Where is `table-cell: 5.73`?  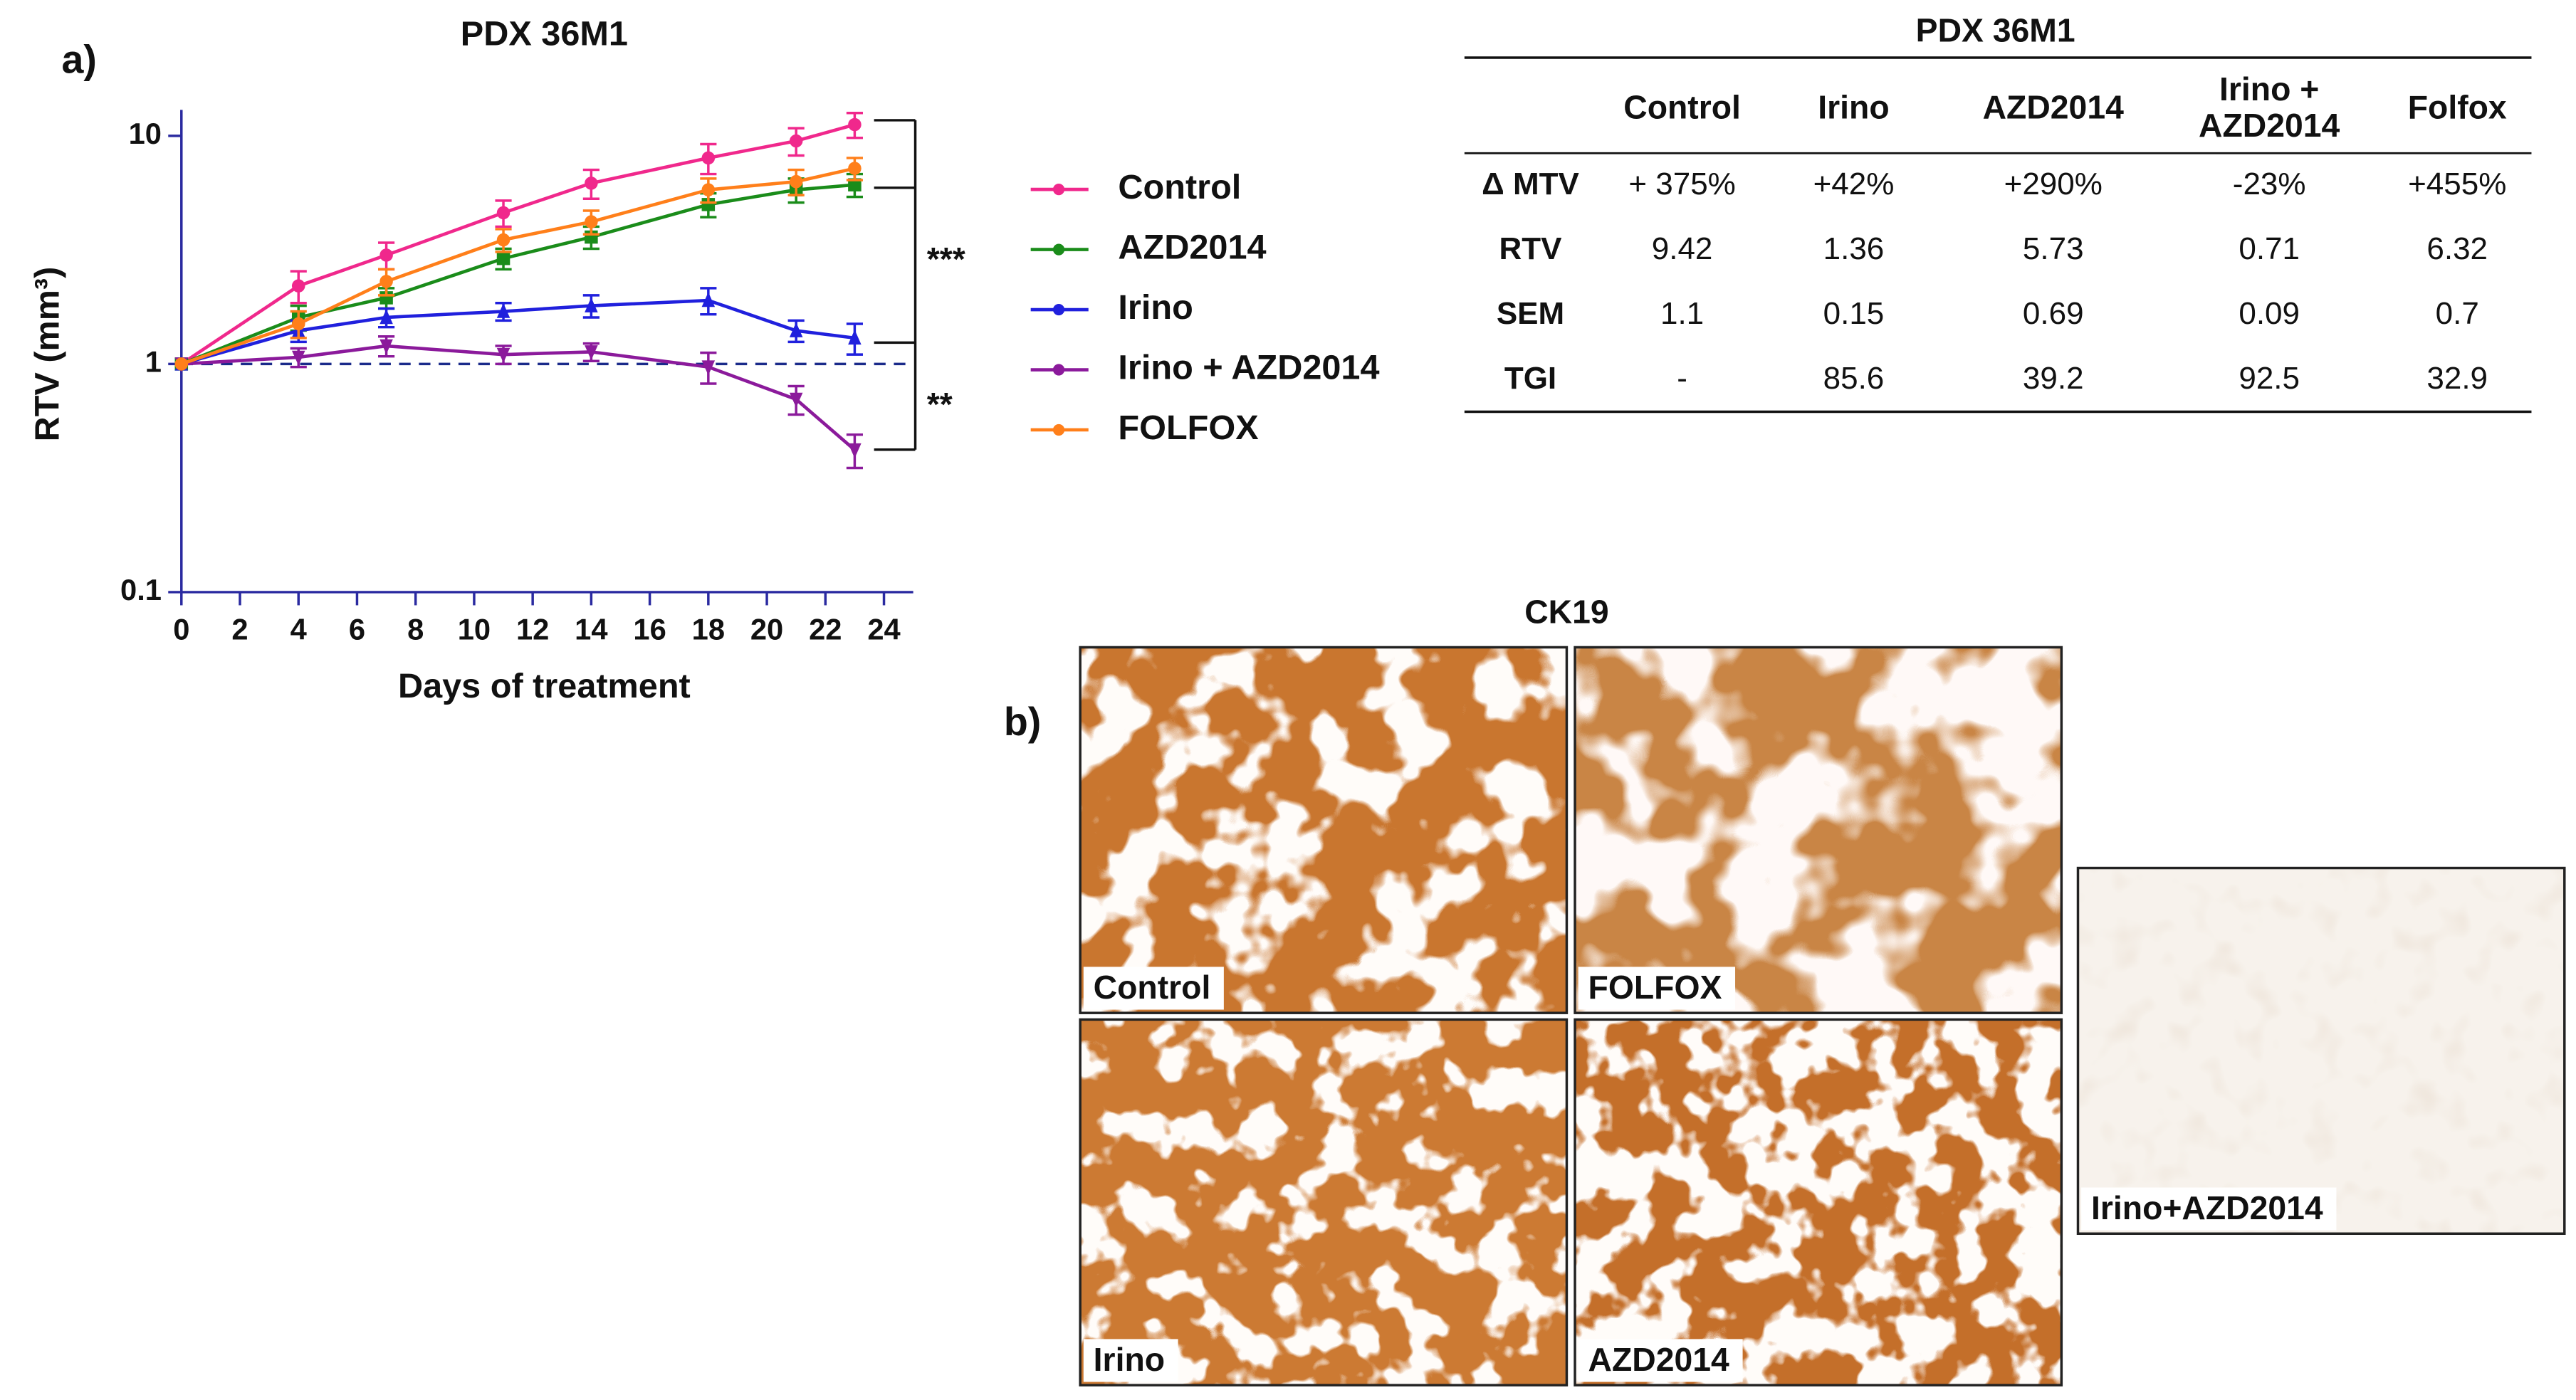 table-cell: 5.73 is located at coordinates (2053, 248).